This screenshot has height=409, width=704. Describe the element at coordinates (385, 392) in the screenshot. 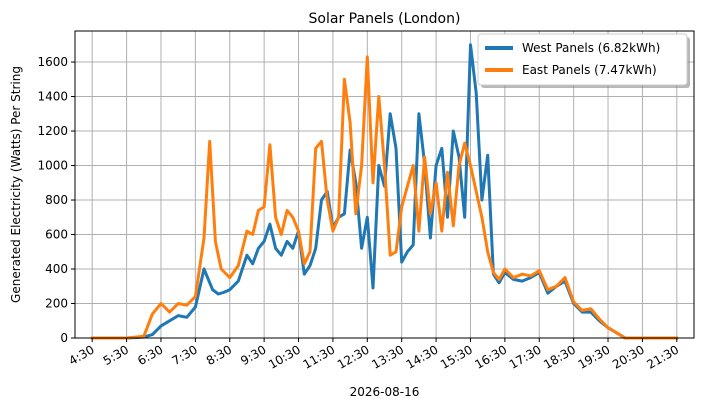

I see `x-axis-title: 2026-08-16` at that location.